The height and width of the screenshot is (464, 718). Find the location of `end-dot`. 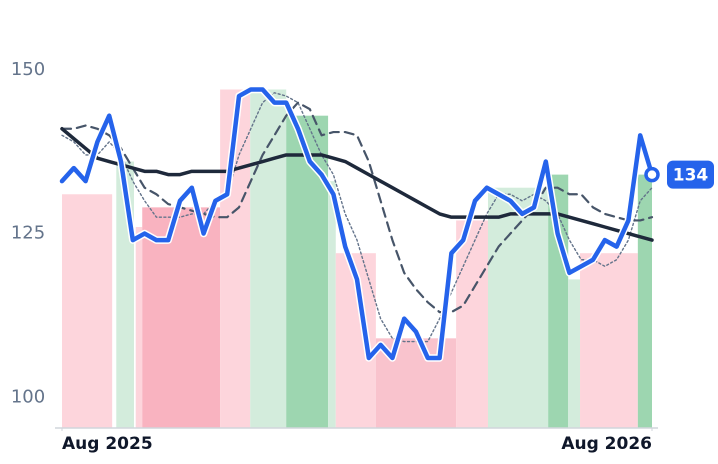

end-dot is located at coordinates (652, 174).